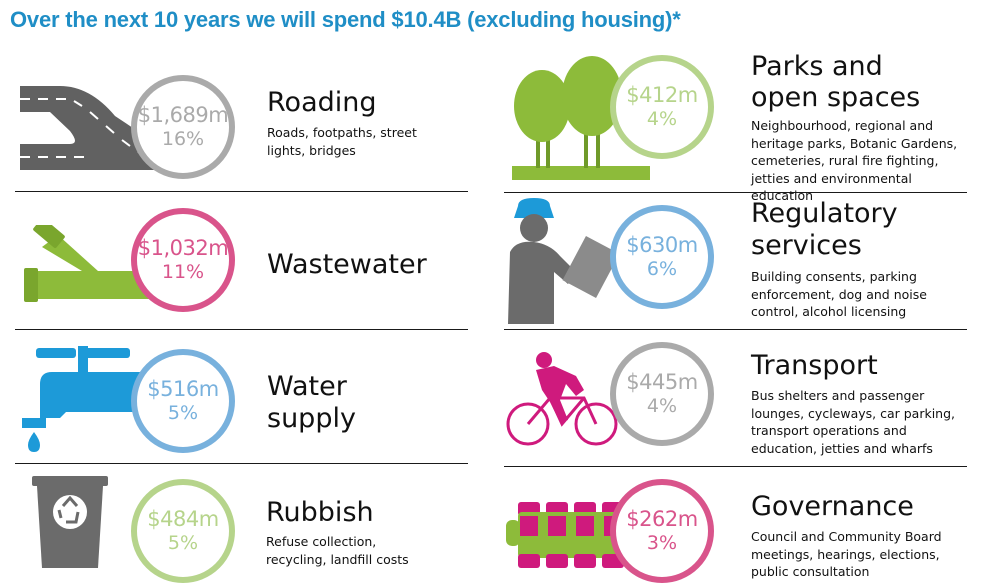  What do you see at coordinates (662, 519) in the screenshot?
I see `amount-value: $262m` at bounding box center [662, 519].